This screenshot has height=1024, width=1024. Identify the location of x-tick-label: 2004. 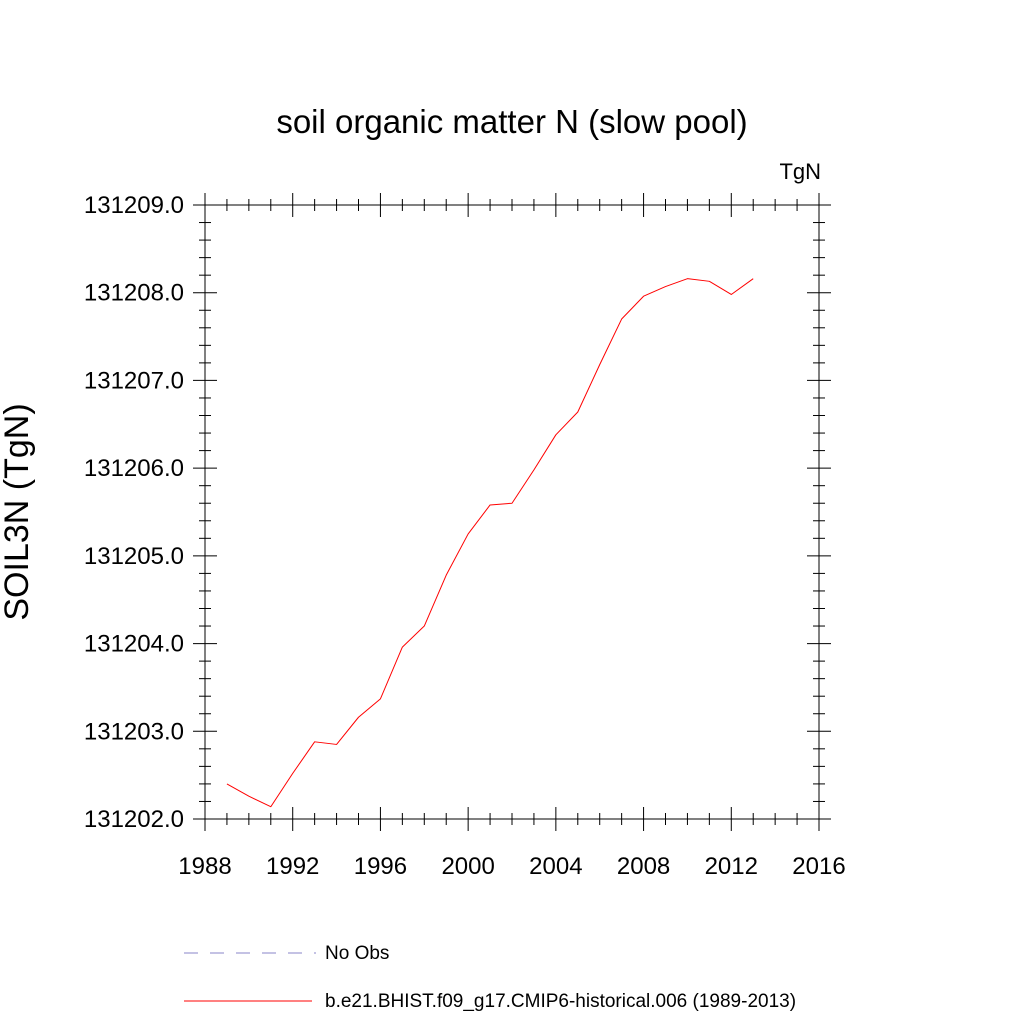
(555, 866).